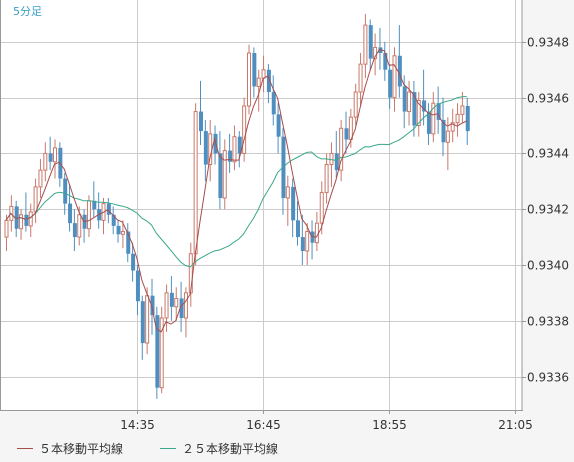 The height and width of the screenshot is (462, 574). Describe the element at coordinates (27, 11) in the screenshot. I see `period-label: 5分足` at that location.